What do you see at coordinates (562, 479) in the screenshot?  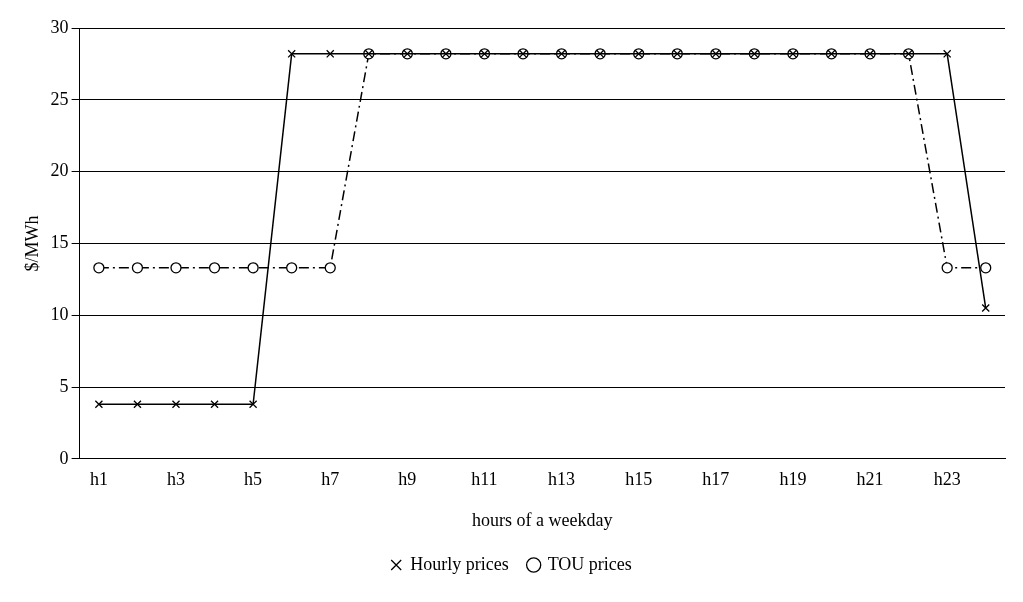 I see `x-tick-label: h13` at bounding box center [562, 479].